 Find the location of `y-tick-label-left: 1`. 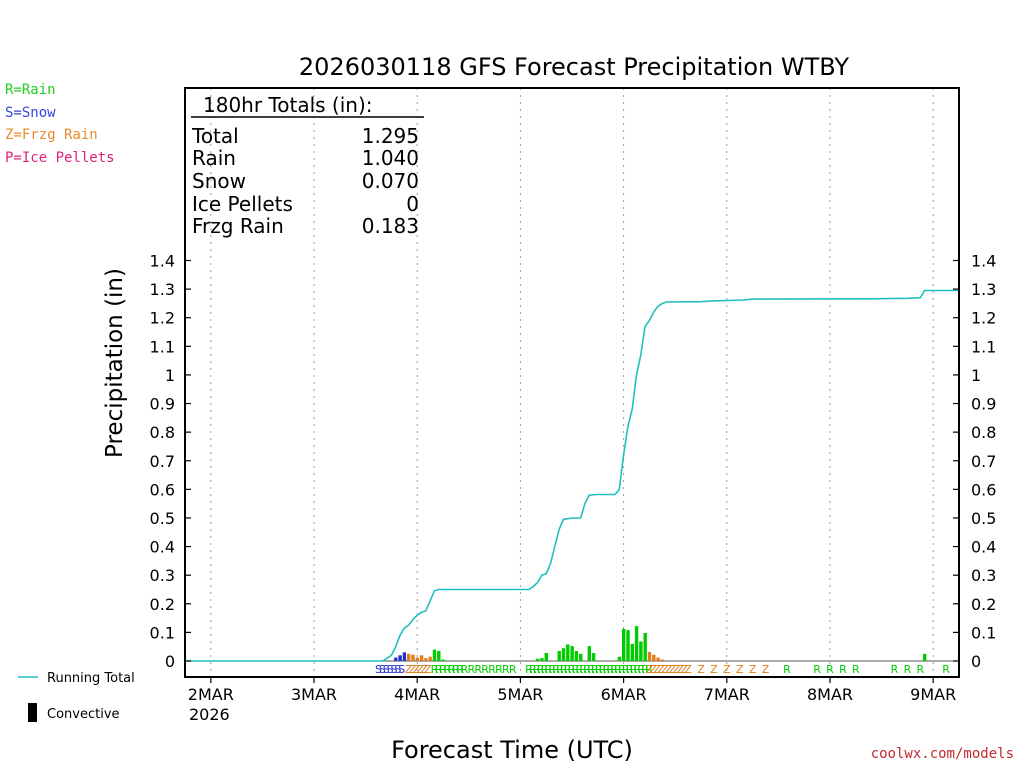

y-tick-label-left: 1 is located at coordinates (170, 375).